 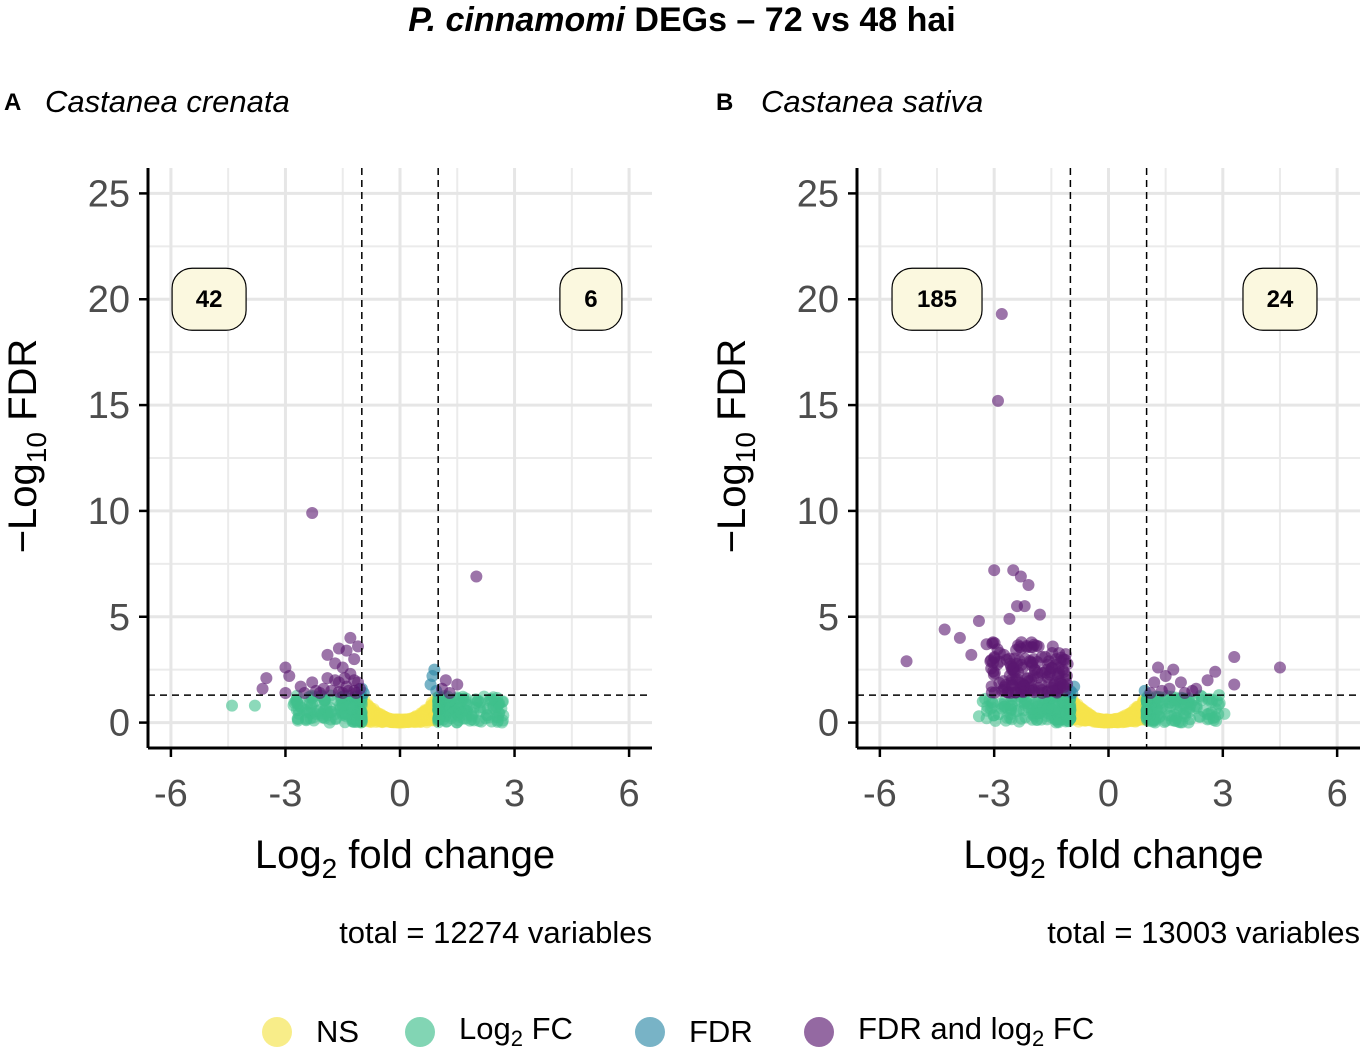 What do you see at coordinates (872, 101) in the screenshot?
I see `panel-b-title: Castanea sativa` at bounding box center [872, 101].